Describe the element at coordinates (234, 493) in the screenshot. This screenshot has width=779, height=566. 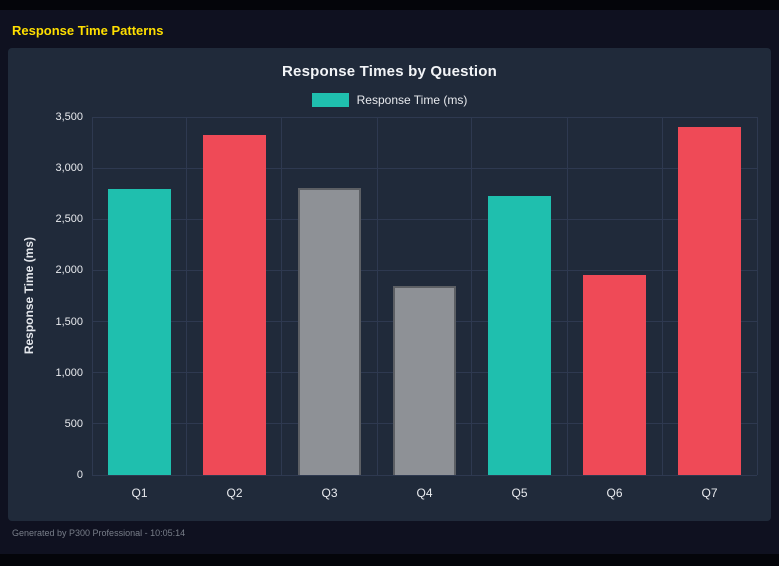
I see `x-tick-label-q2: Q2` at that location.